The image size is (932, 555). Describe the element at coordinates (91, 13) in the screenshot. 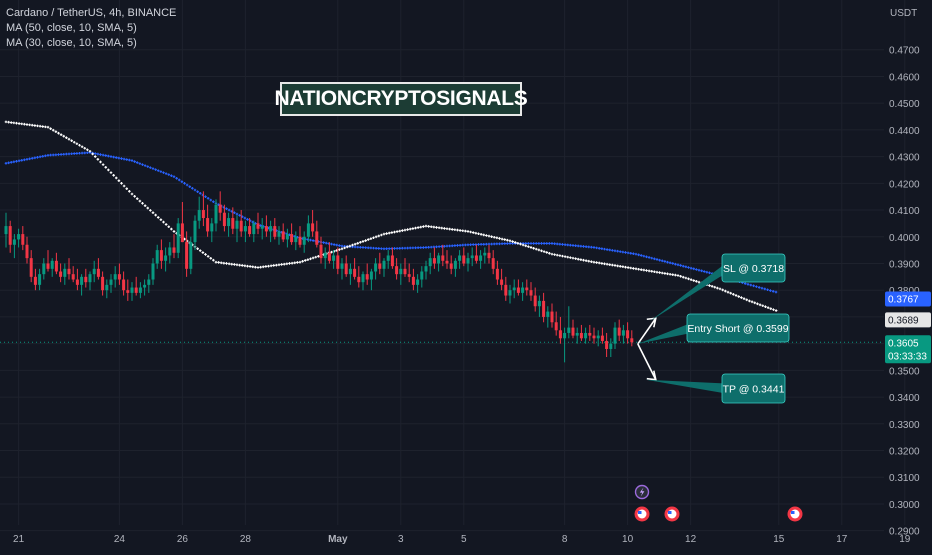

I see `legend-symbol: Cardano / TetherUS, 4h, BINANCE` at that location.